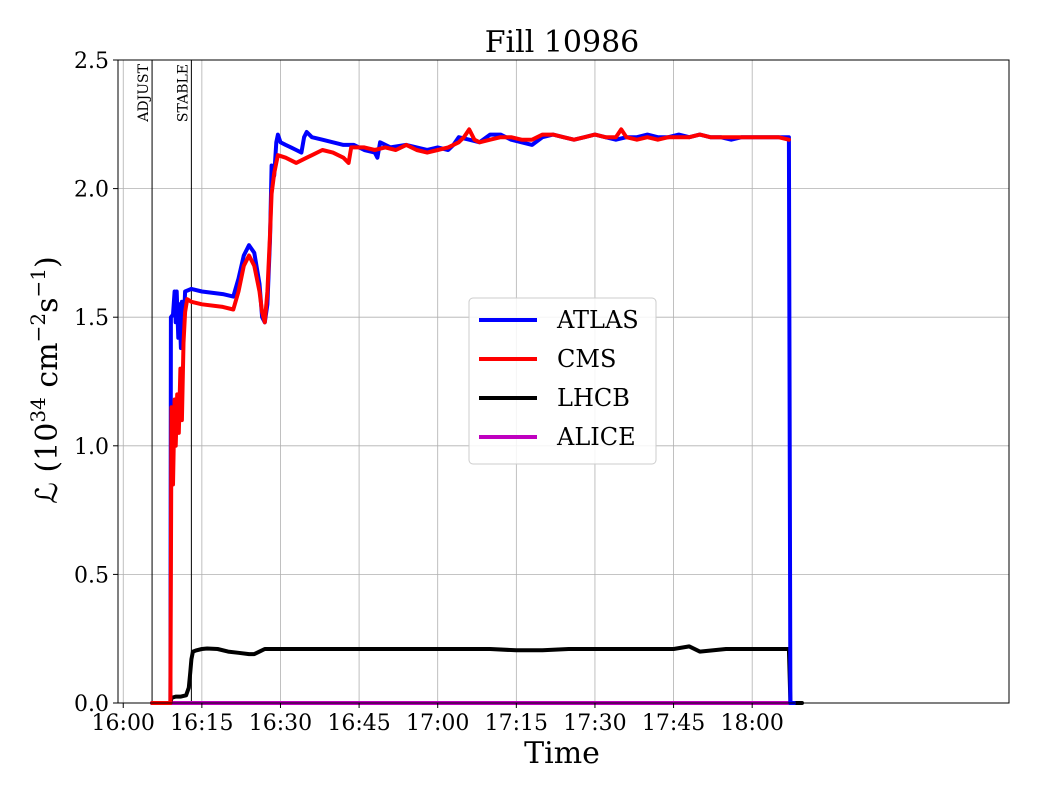  Describe the element at coordinates (91, 61) in the screenshot. I see `y-tick-label: 2.5` at that location.